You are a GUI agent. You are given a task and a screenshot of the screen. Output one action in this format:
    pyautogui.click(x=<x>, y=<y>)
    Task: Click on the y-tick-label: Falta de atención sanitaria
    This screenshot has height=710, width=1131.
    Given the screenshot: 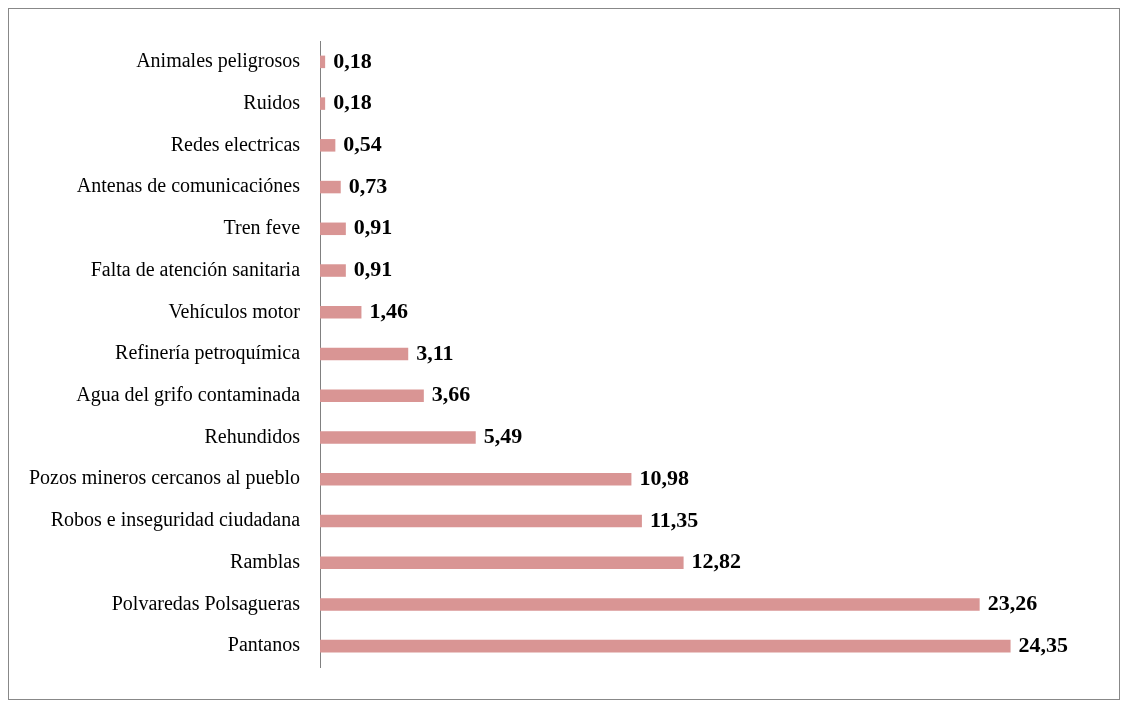 What is the action you would take?
    pyautogui.click(x=195, y=268)
    